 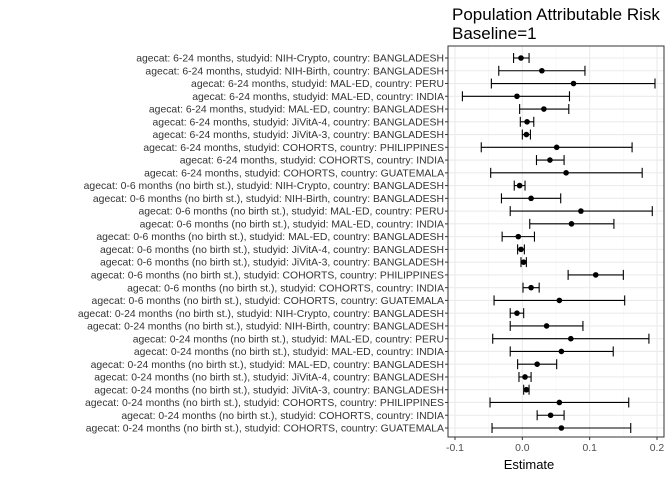 I want to click on chart-title: Population Attributable Risk, so click(x=556, y=14).